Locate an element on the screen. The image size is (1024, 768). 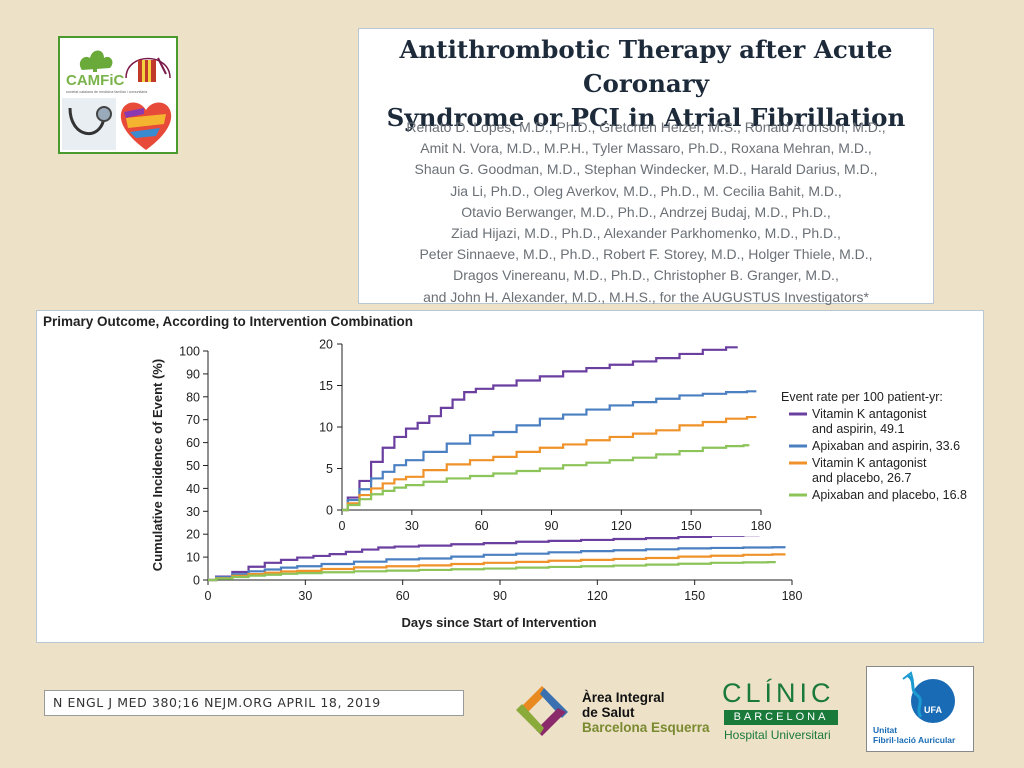
x-tick-label: 60 is located at coordinates (403, 596).